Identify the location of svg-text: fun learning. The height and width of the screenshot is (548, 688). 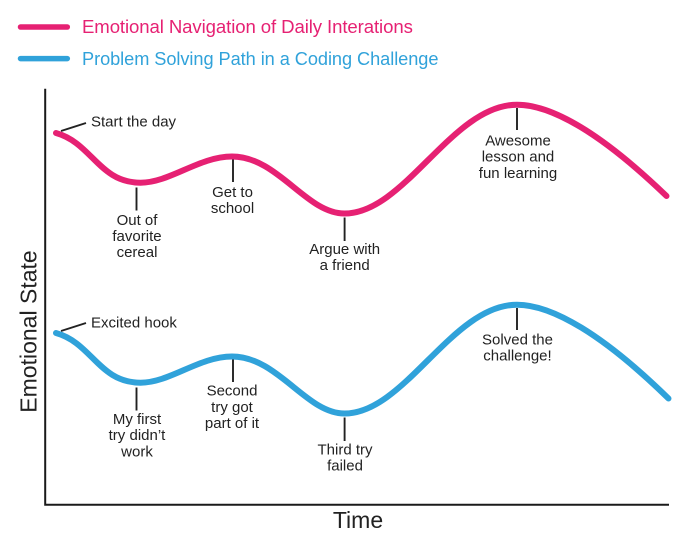
(518, 173).